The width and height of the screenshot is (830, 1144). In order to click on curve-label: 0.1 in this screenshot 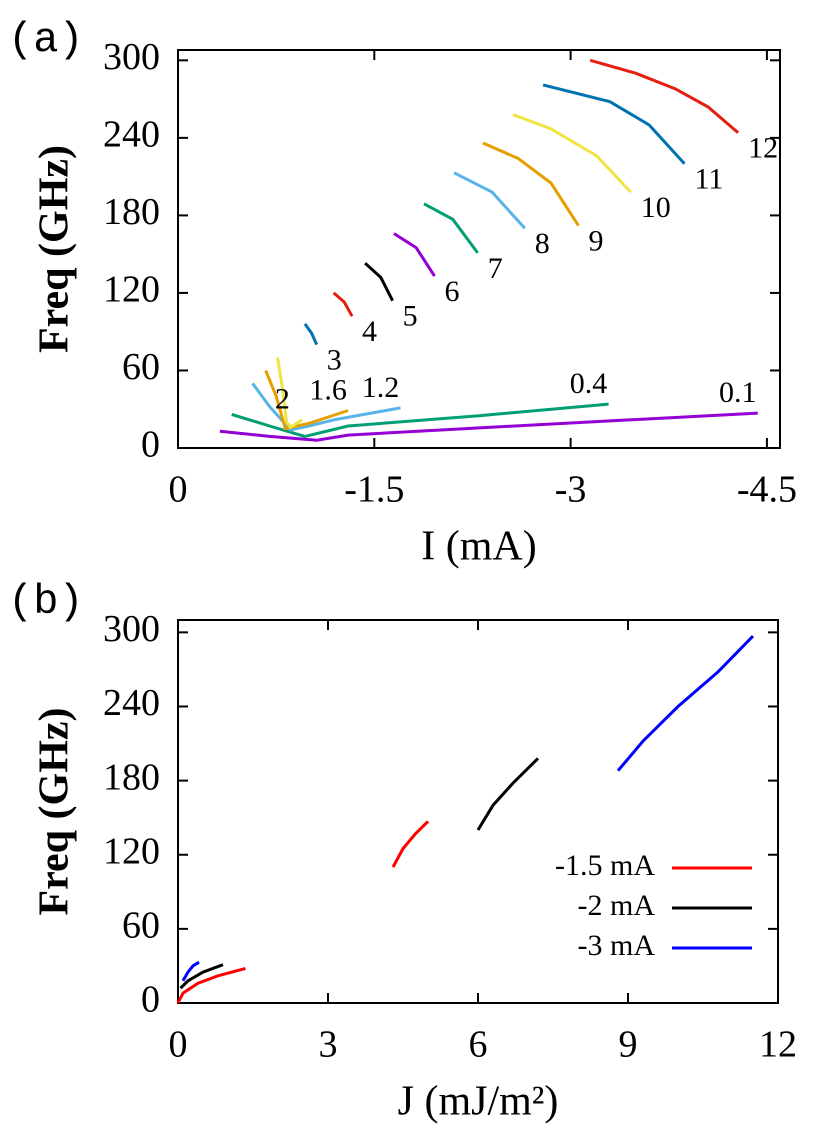, I will do `click(738, 392)`.